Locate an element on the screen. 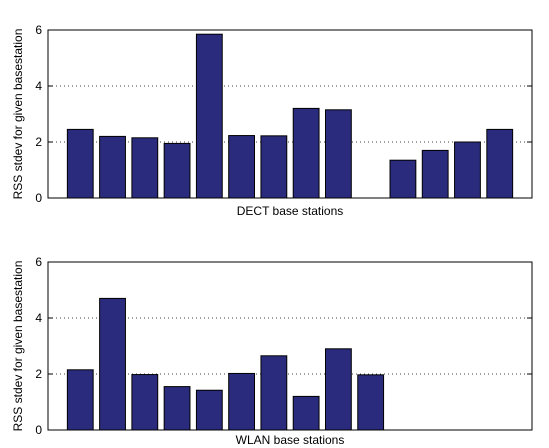 The width and height of the screenshot is (549, 448). wlan-y-tick-label: 2 is located at coordinates (38, 374).